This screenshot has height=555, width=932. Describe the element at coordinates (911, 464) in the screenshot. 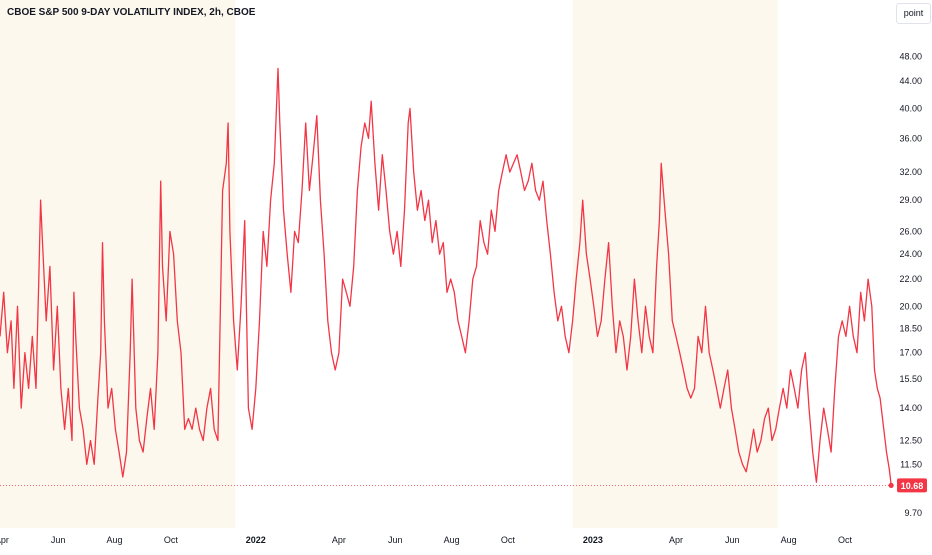

I see `y-tick-label: 11.50` at that location.